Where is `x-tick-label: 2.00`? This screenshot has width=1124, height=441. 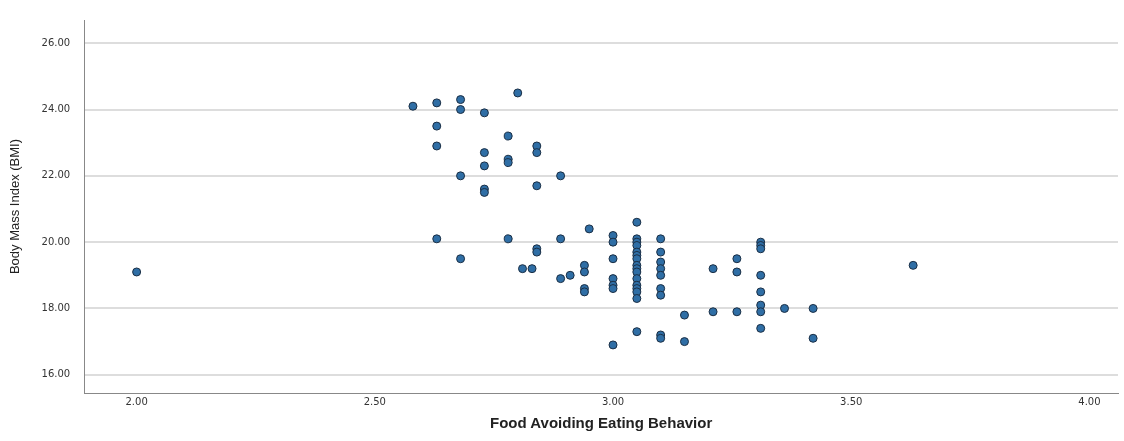 x-tick-label: 2.00 is located at coordinates (136, 401).